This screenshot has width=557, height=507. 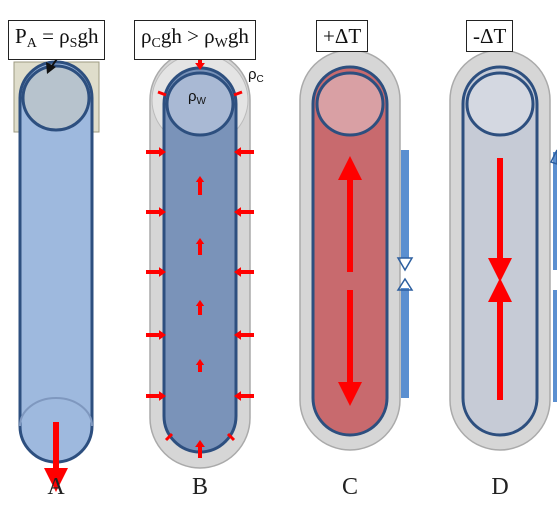 What do you see at coordinates (73, 43) in the screenshot?
I see `eq-a-sub2: S` at bounding box center [73, 43].